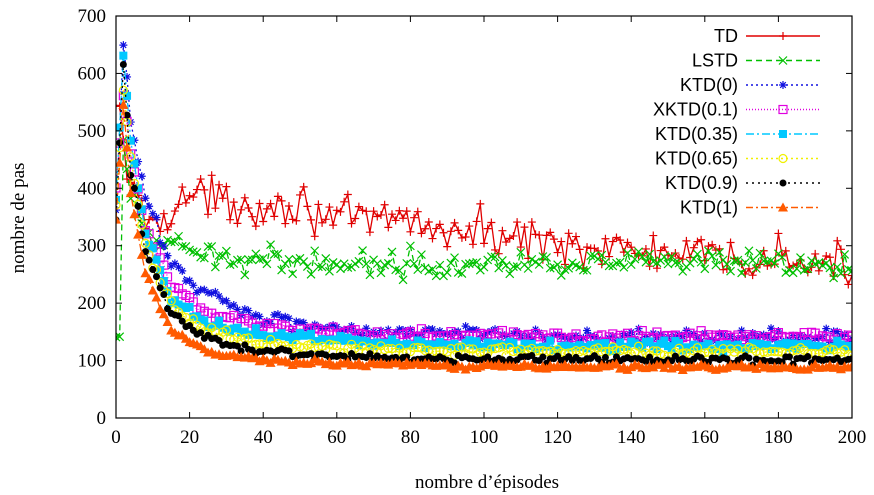  I want to click on y-tick-label: 200, so click(92, 303).